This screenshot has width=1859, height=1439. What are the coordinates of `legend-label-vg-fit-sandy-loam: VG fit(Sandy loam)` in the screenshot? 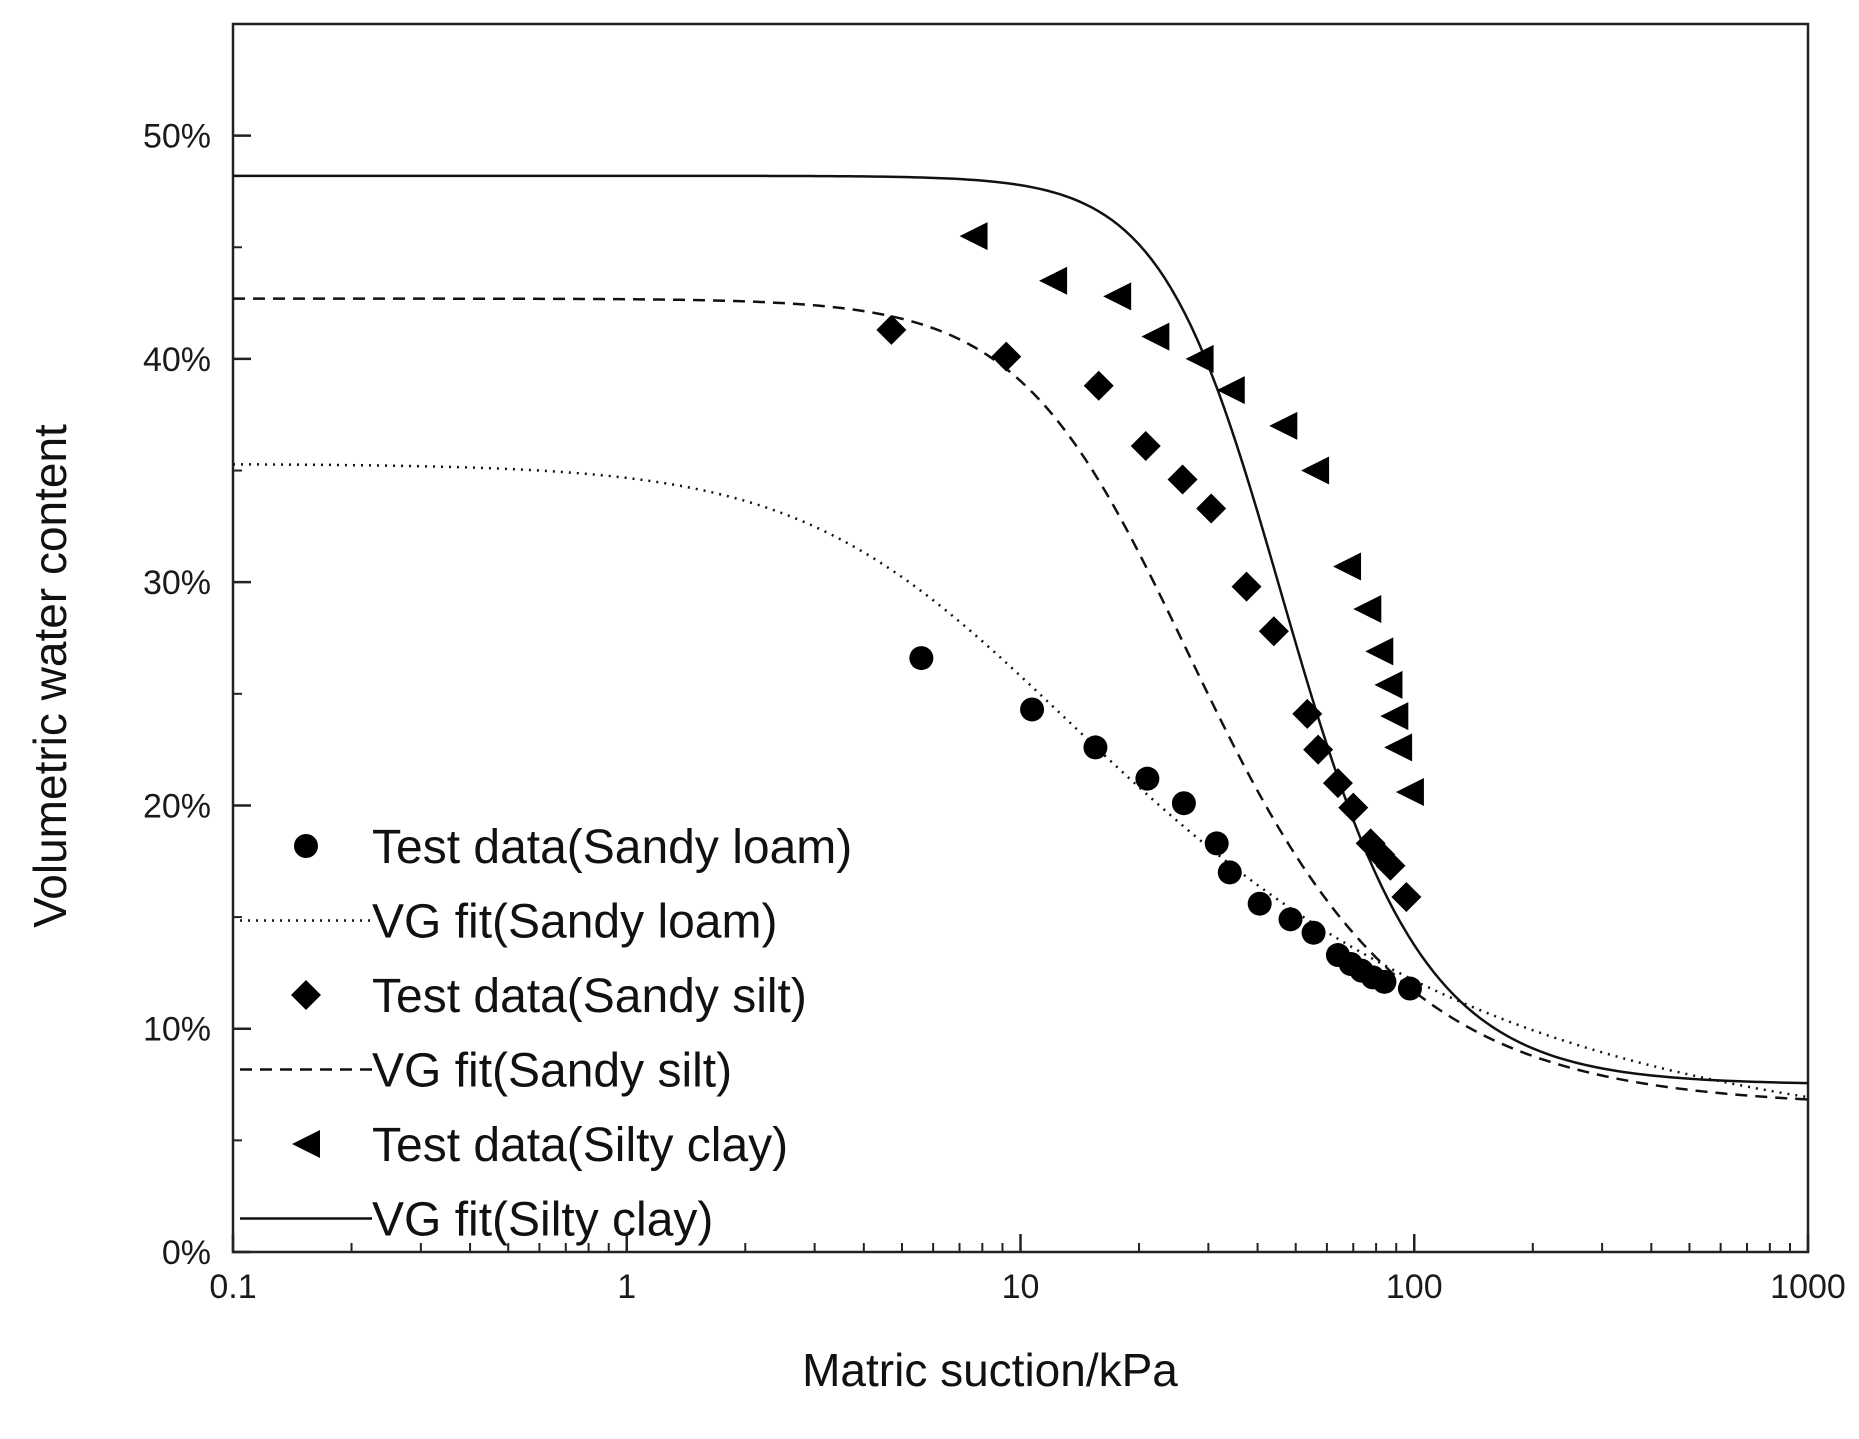 It's located at (574, 922).